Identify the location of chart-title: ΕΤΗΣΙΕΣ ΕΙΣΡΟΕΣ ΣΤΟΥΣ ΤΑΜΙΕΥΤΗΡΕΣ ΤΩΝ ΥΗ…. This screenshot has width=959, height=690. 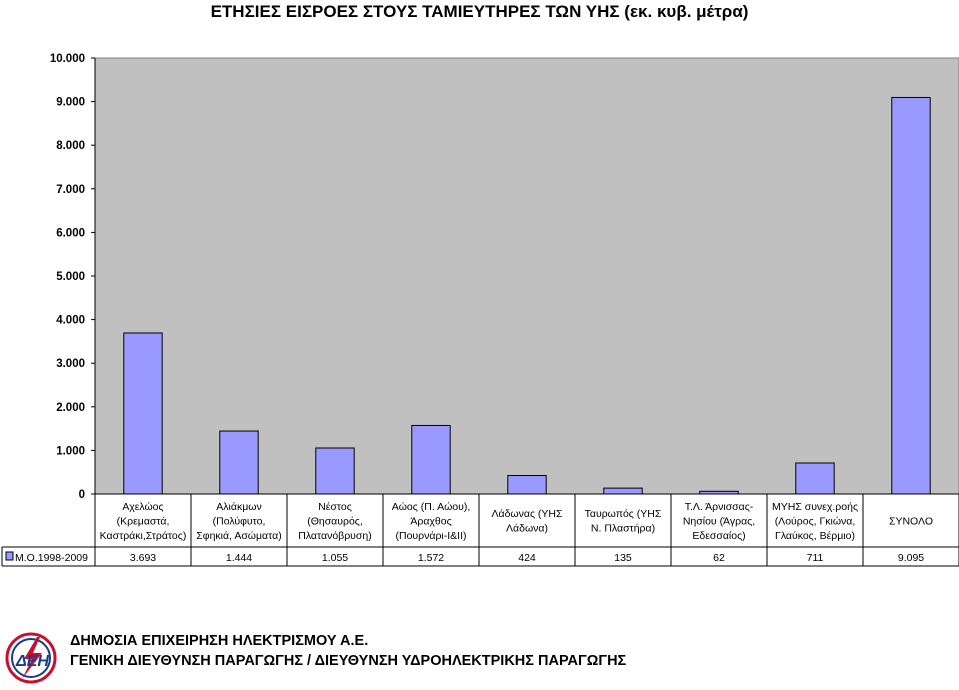
(479, 11).